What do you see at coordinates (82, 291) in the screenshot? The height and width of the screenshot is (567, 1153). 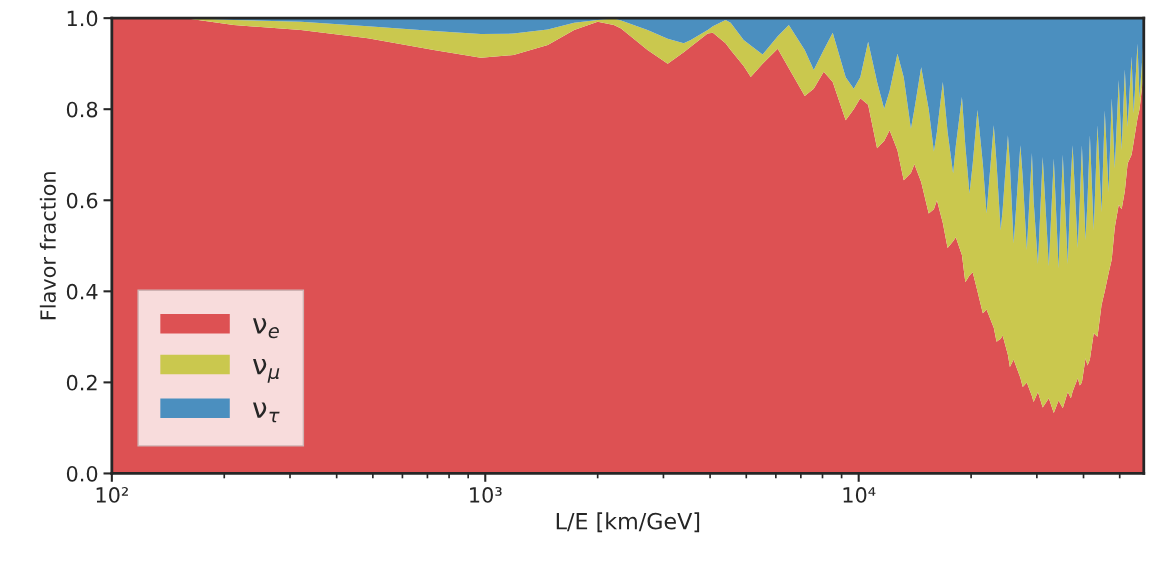 I see `y-tick-label: 0.4` at bounding box center [82, 291].